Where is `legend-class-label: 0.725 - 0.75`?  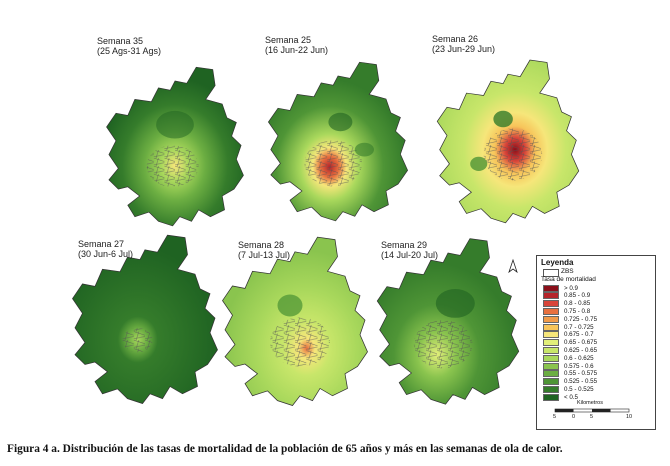
legend-class-label: 0.725 - 0.75 is located at coordinates (581, 319).